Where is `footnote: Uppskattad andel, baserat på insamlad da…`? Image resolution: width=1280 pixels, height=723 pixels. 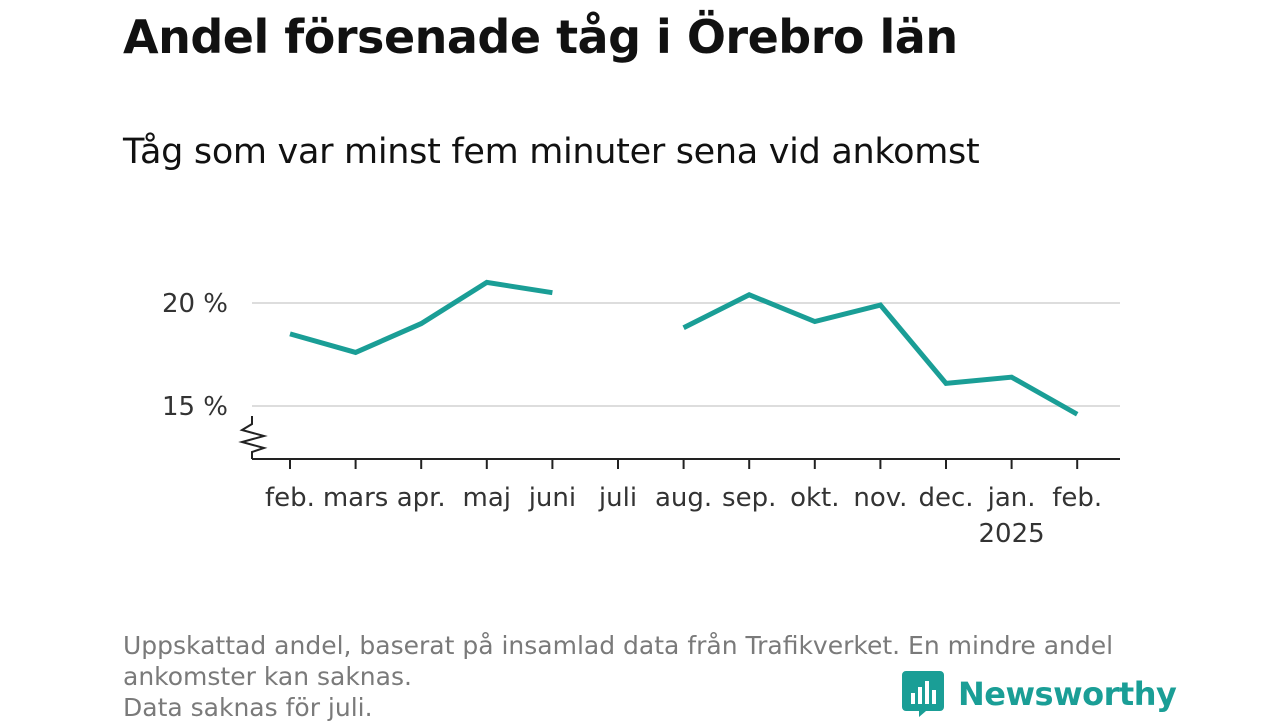 footnote: Uppskattad andel, baserat på insamlad da… is located at coordinates (643, 676).